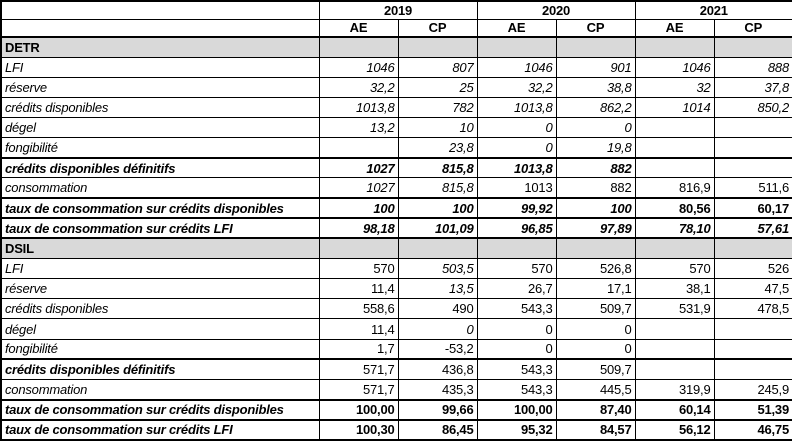  I want to click on value-cell: 99,92, so click(516, 208).